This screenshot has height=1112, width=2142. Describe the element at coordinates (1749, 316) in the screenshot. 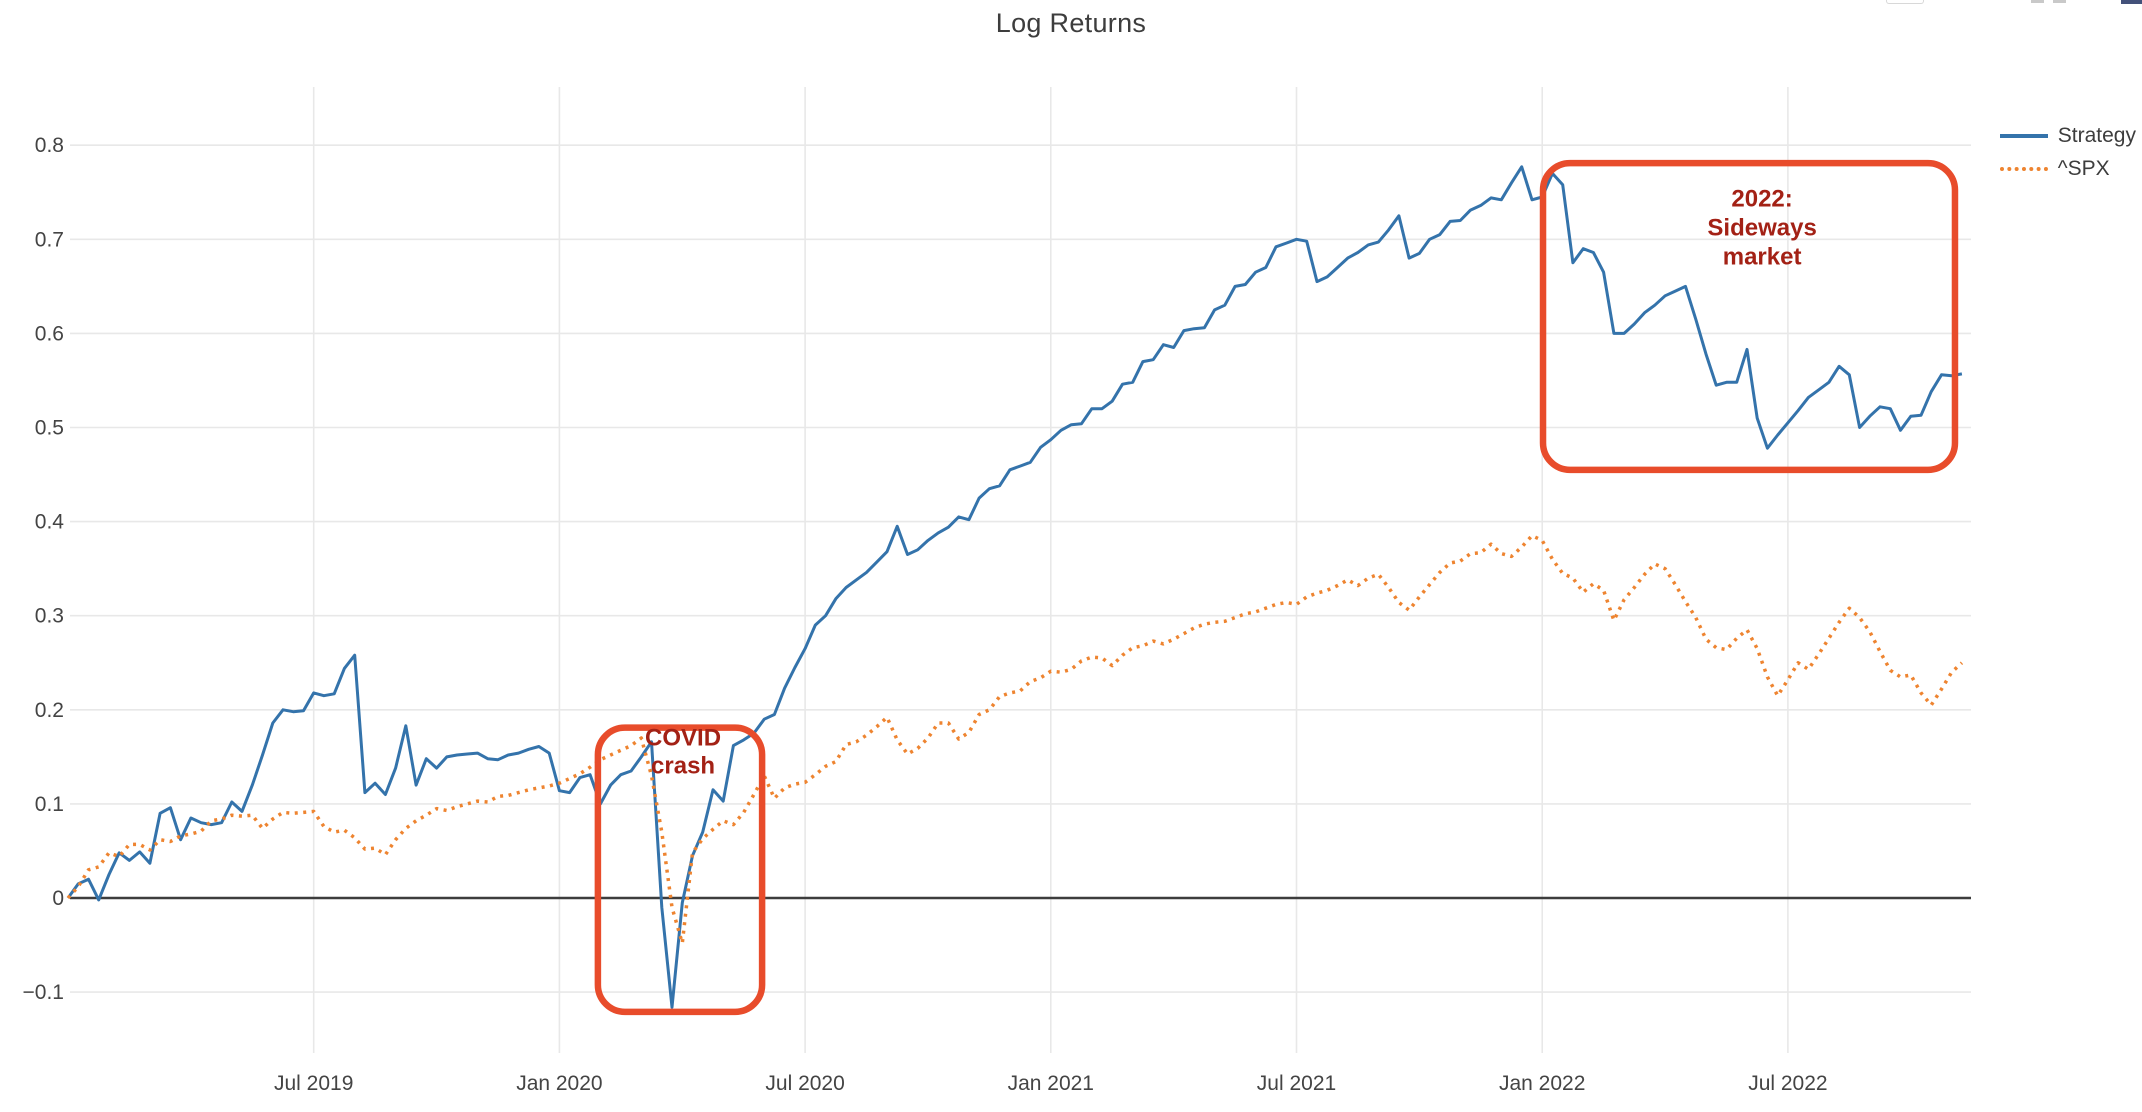

I see `annotation-box-sideways-2022` at that location.